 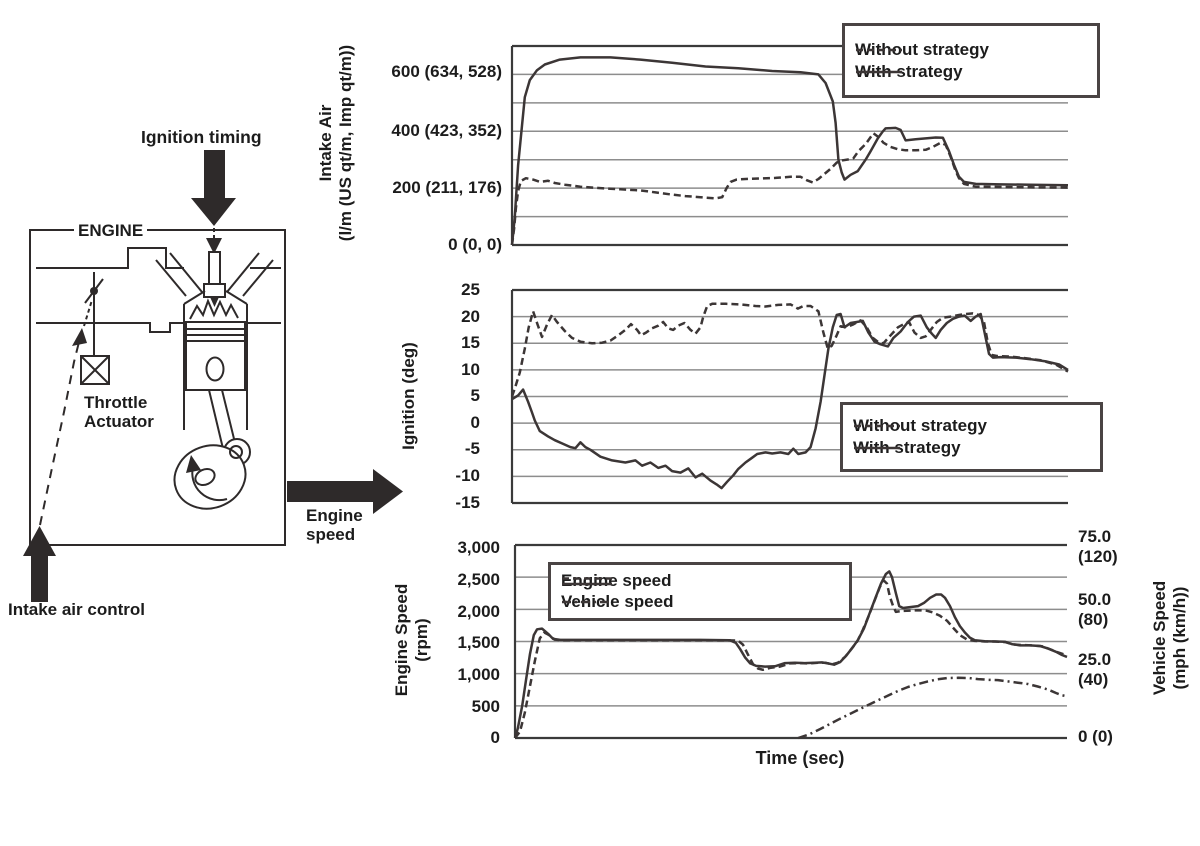 I want to click on intake-ytick-0: 0 (0, 0), so click(x=475, y=244).